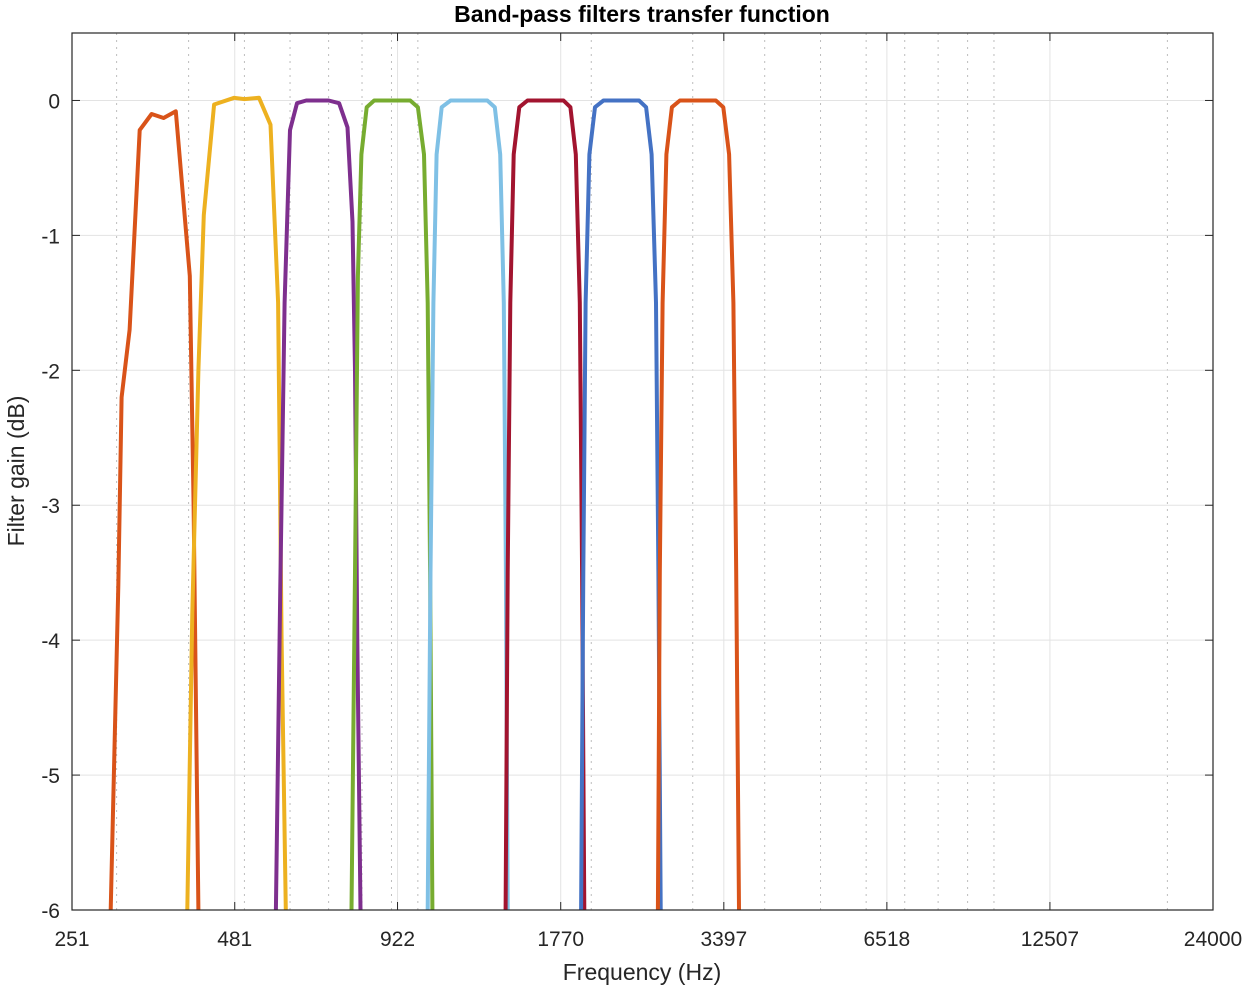 The image size is (1250, 991). I want to click on y-tick-label: 0, so click(54, 101).